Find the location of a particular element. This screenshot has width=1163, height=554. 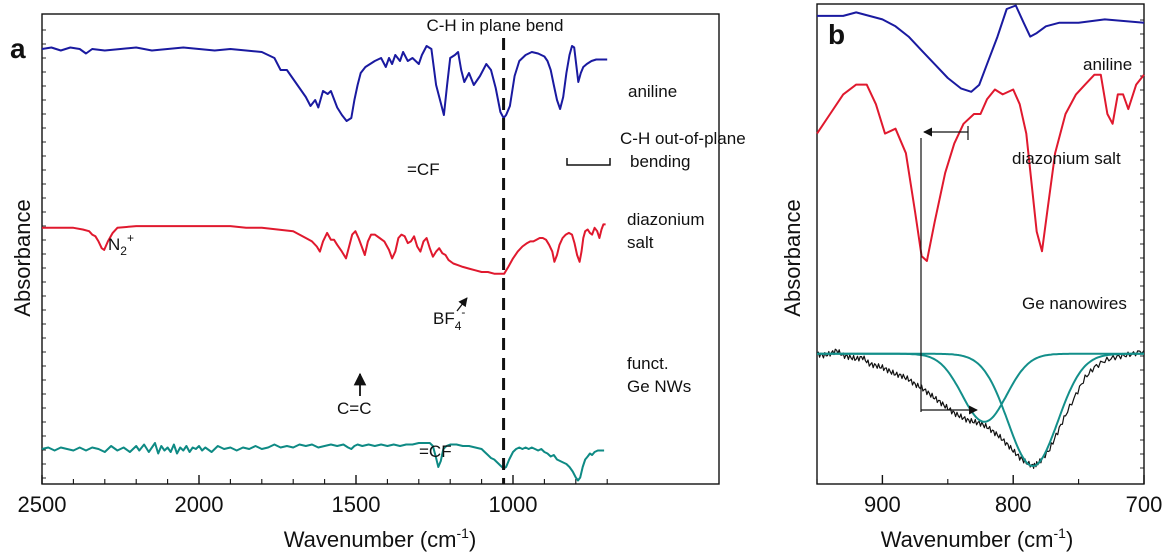

panel-b-label-ge: Ge nanowires is located at coordinates (1074, 303).